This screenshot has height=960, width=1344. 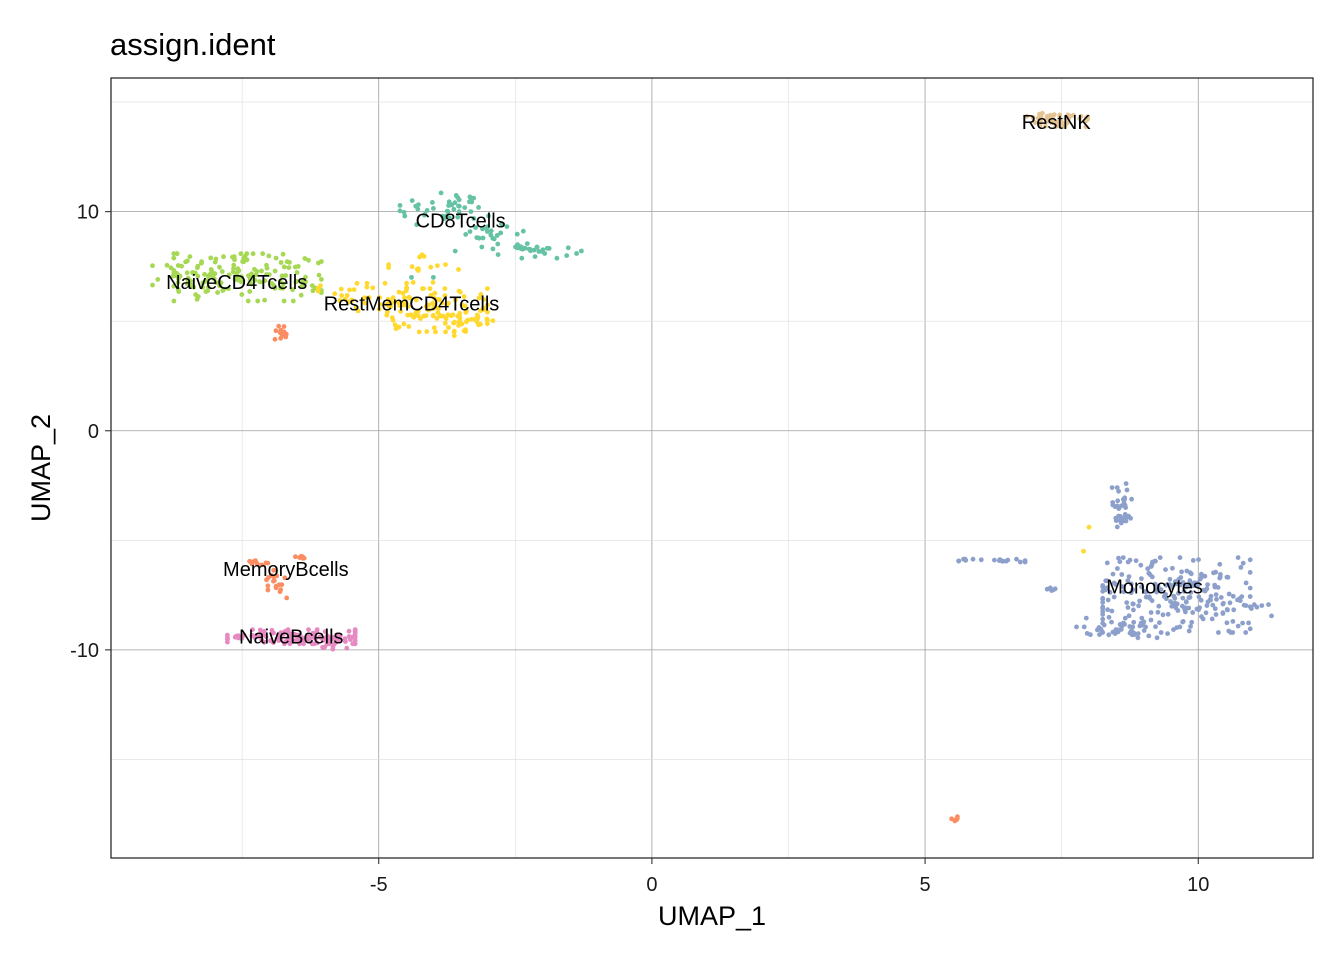 What do you see at coordinates (88, 213) in the screenshot?
I see `y-tick-label: 10` at bounding box center [88, 213].